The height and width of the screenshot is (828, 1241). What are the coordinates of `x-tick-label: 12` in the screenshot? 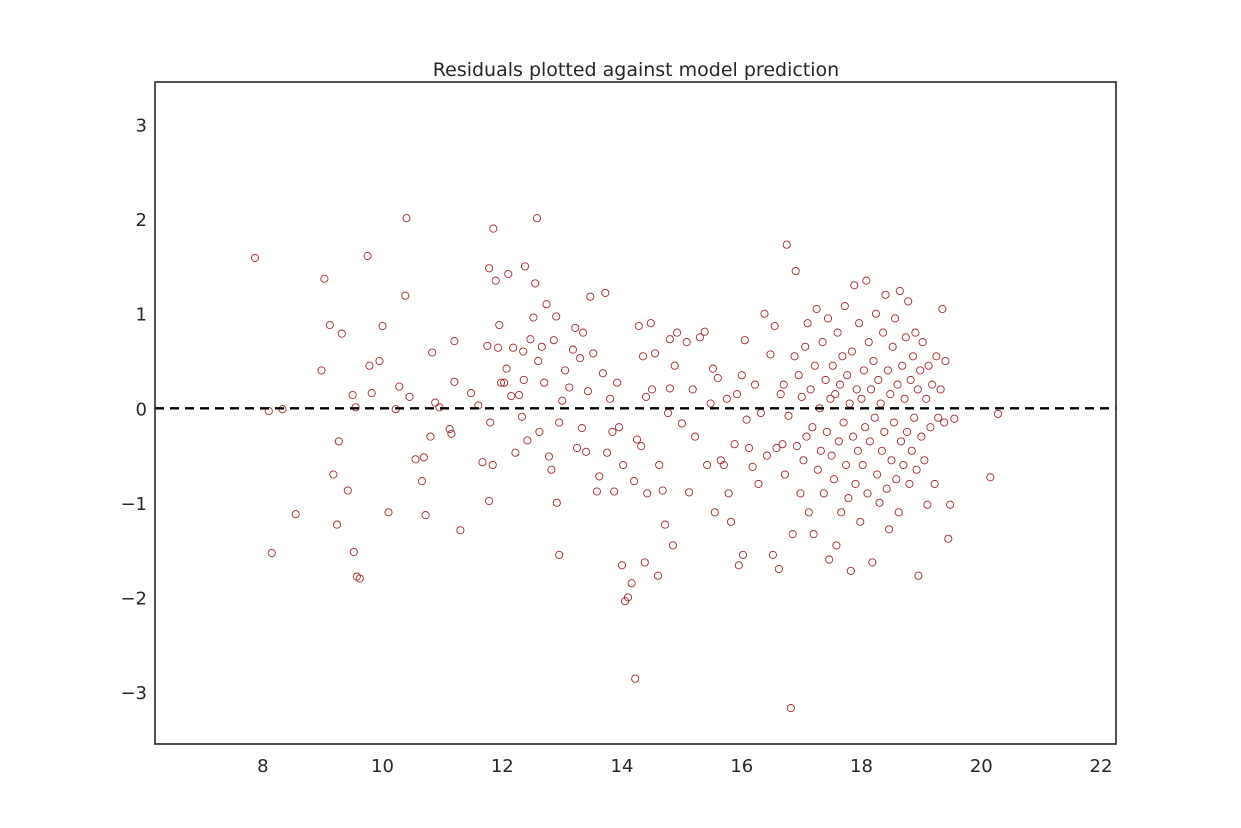 It's located at (502, 766).